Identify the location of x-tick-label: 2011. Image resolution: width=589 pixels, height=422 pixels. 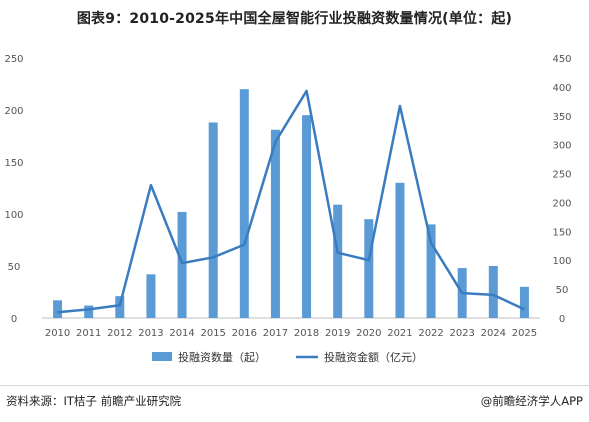
(88, 333).